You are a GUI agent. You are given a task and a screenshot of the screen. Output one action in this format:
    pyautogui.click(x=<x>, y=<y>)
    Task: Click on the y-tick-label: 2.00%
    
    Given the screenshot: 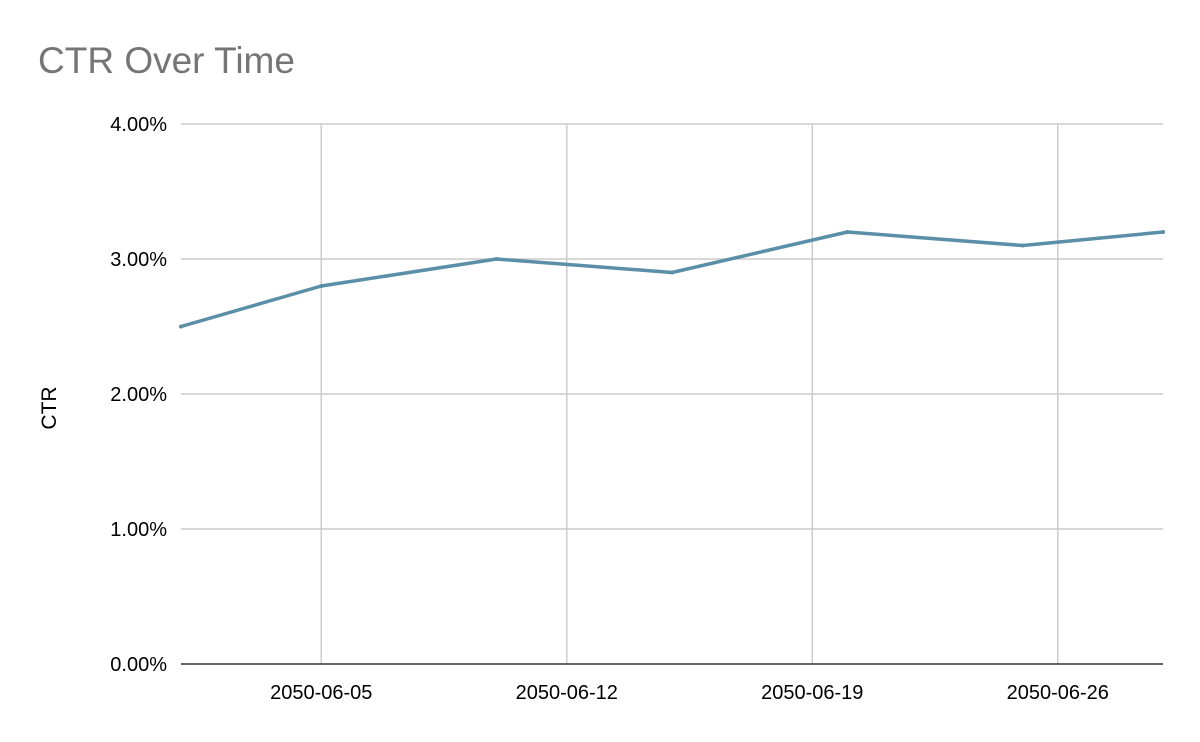 What is the action you would take?
    pyautogui.click(x=138, y=395)
    